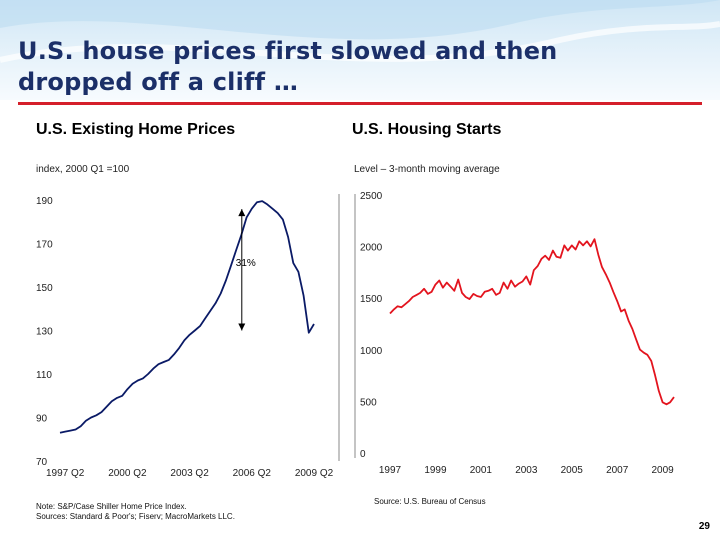 This screenshot has width=720, height=540. What do you see at coordinates (360, 103) in the screenshot?
I see `title-underline` at bounding box center [360, 103].